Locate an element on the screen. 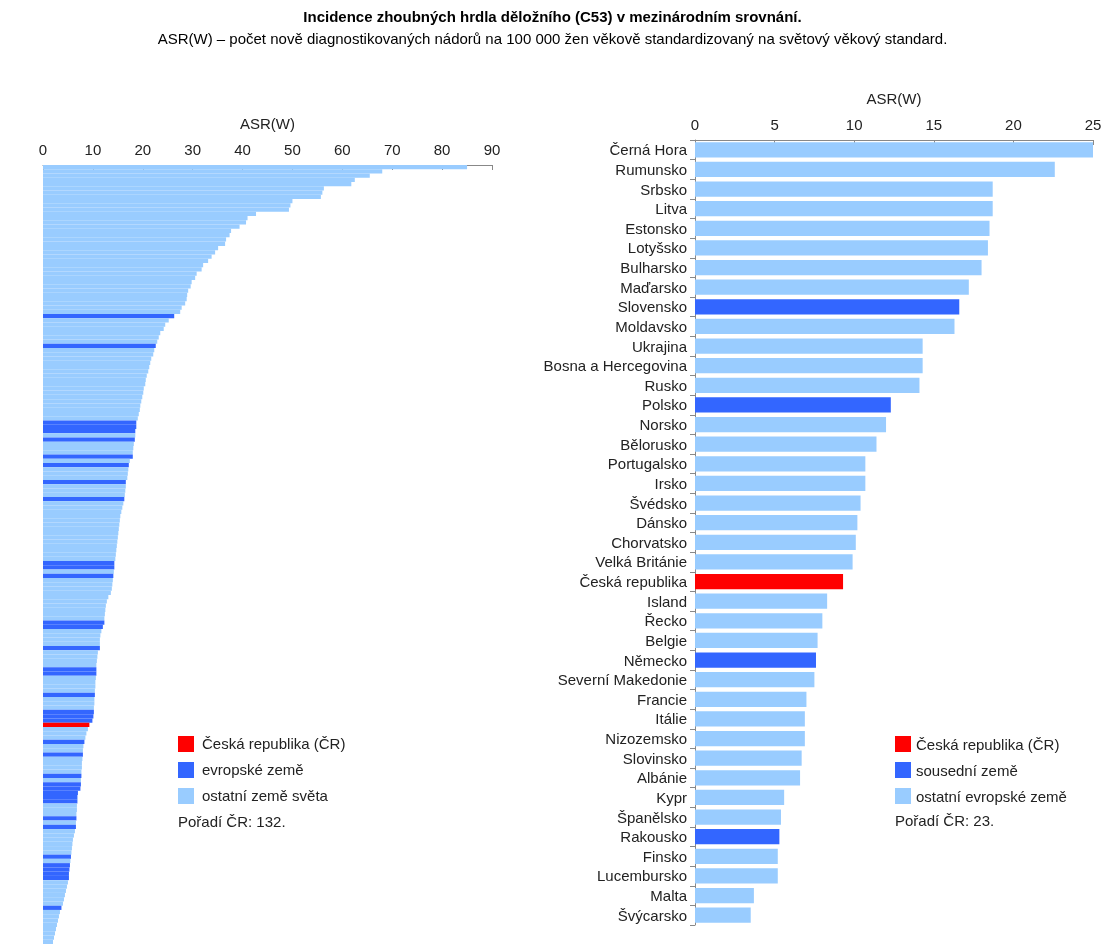 This screenshot has height=946, width=1105. y-tick-label: Srbsko is located at coordinates (663, 189).